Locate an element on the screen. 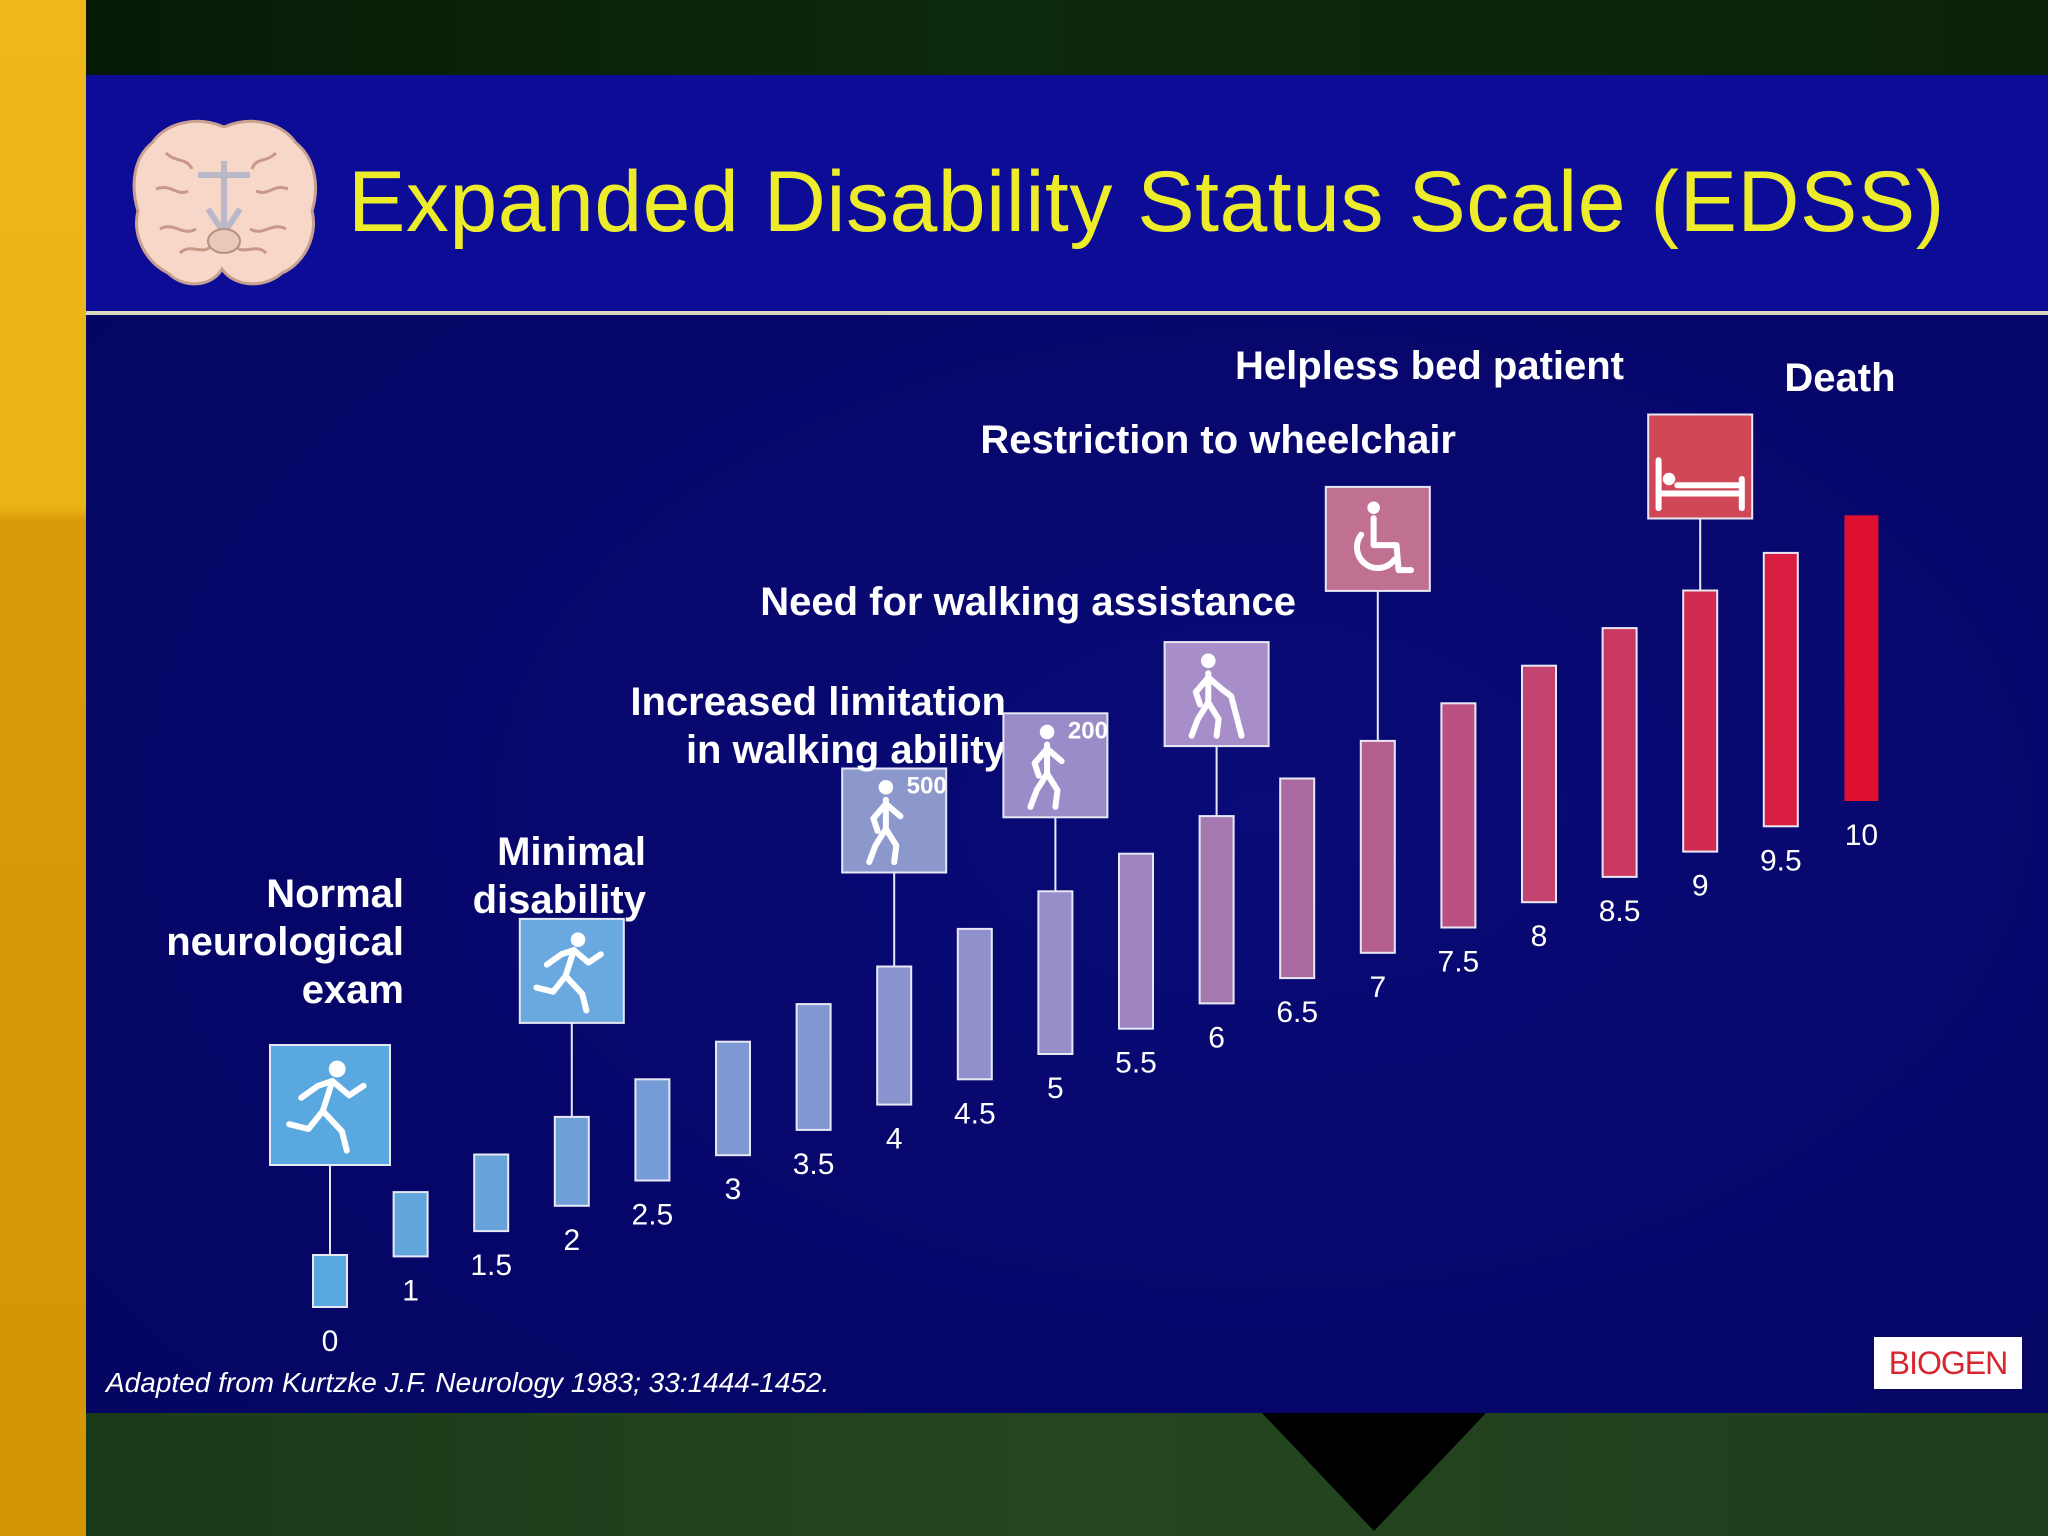 The image size is (2048, 1536). tick-label-0: 0 is located at coordinates (330, 1341).